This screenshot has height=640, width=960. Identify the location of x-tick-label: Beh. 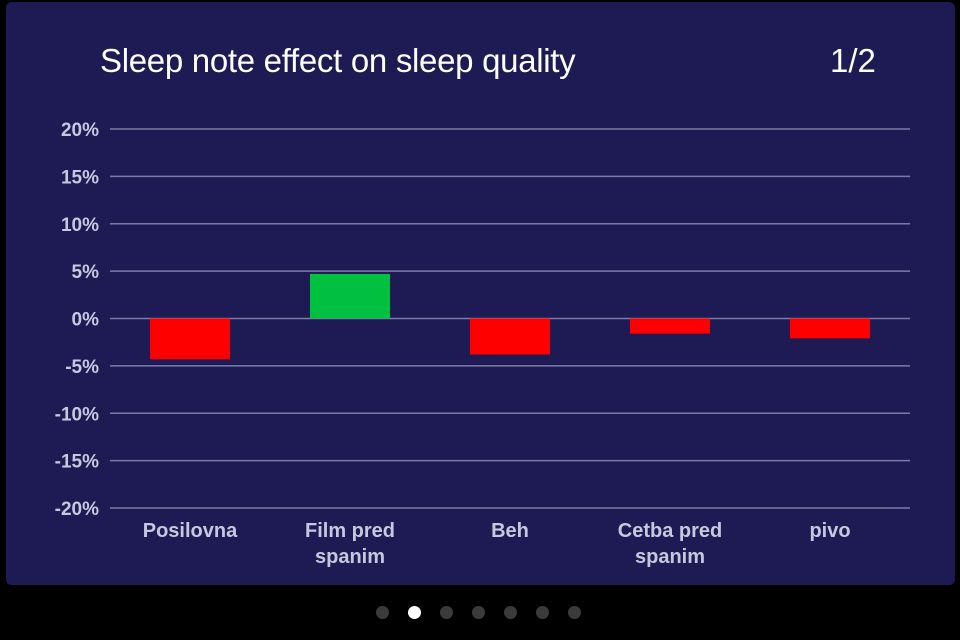
(510, 531).